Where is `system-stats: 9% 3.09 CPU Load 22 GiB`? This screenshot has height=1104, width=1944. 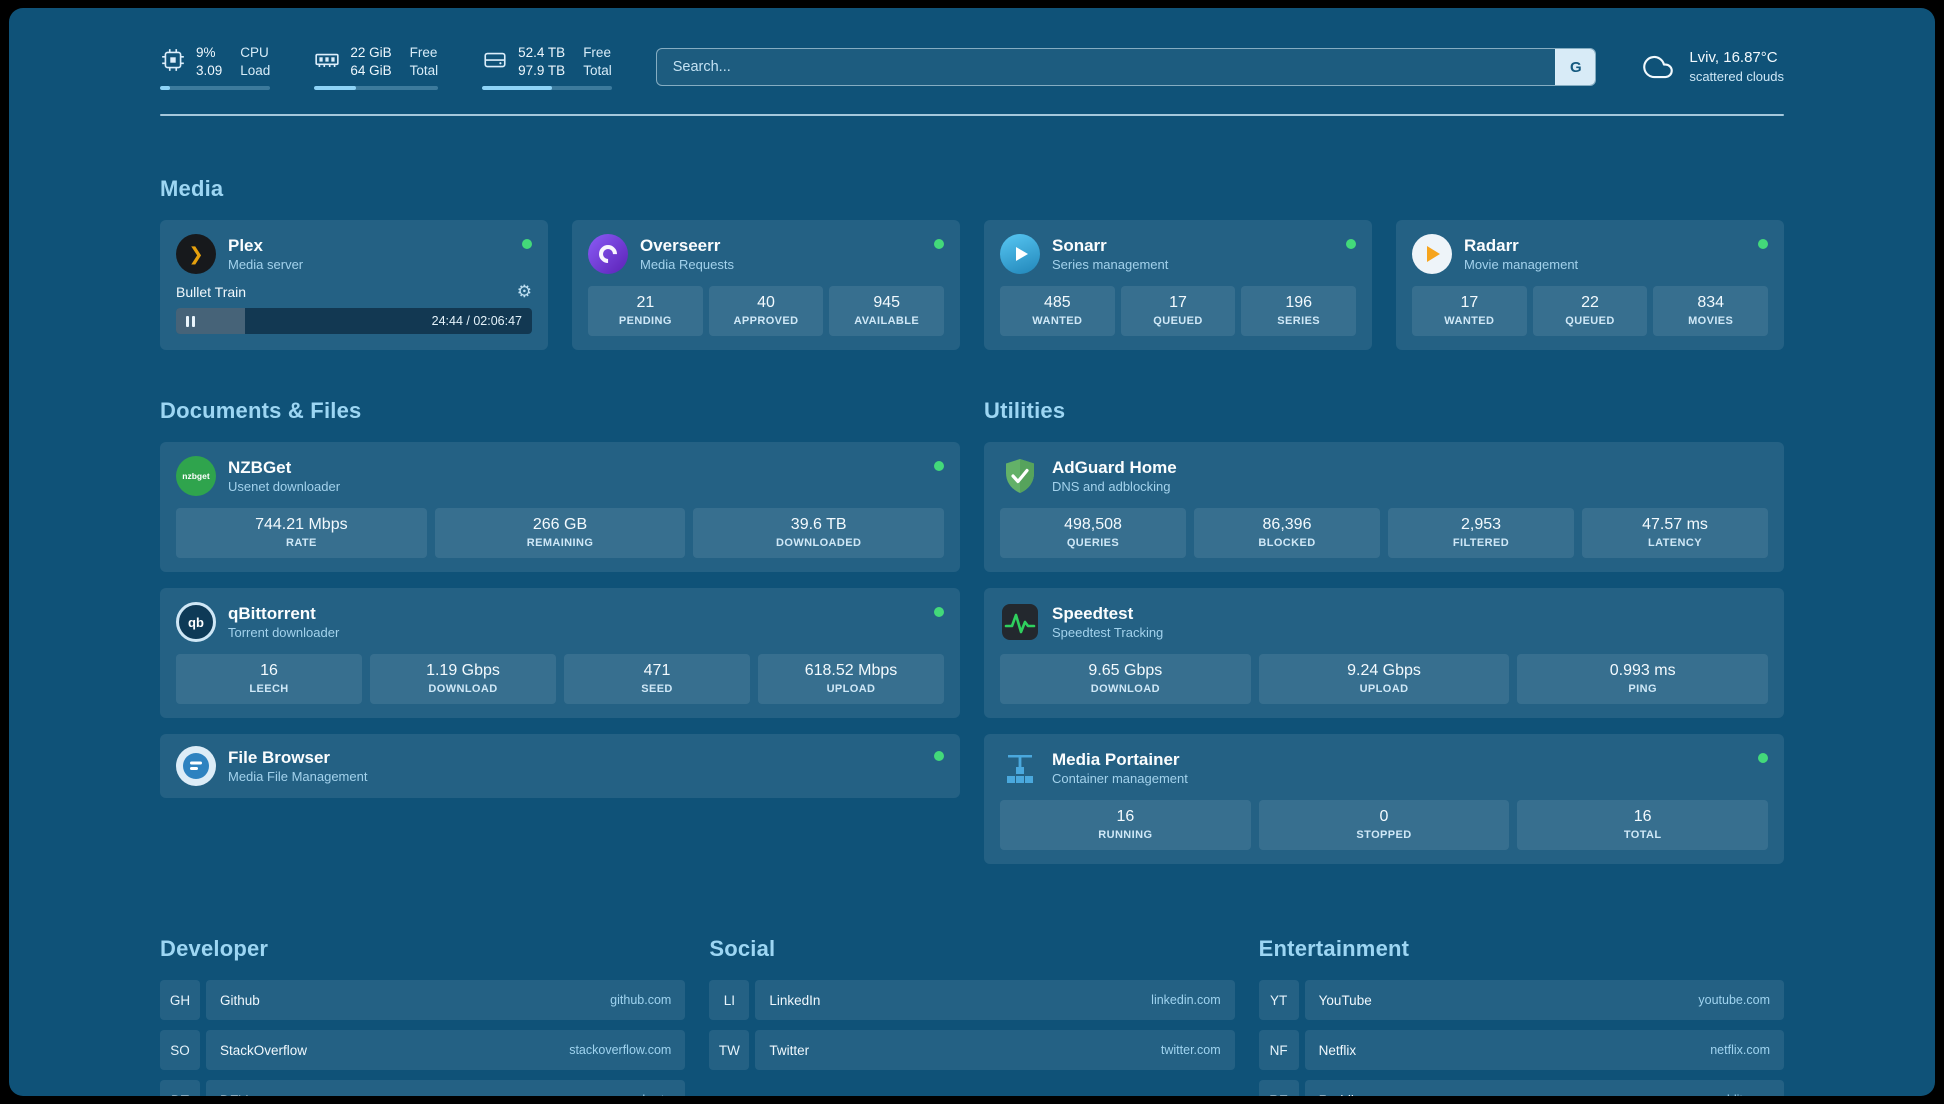
system-stats: 9% 3.09 CPU Load 22 GiB is located at coordinates (386, 67).